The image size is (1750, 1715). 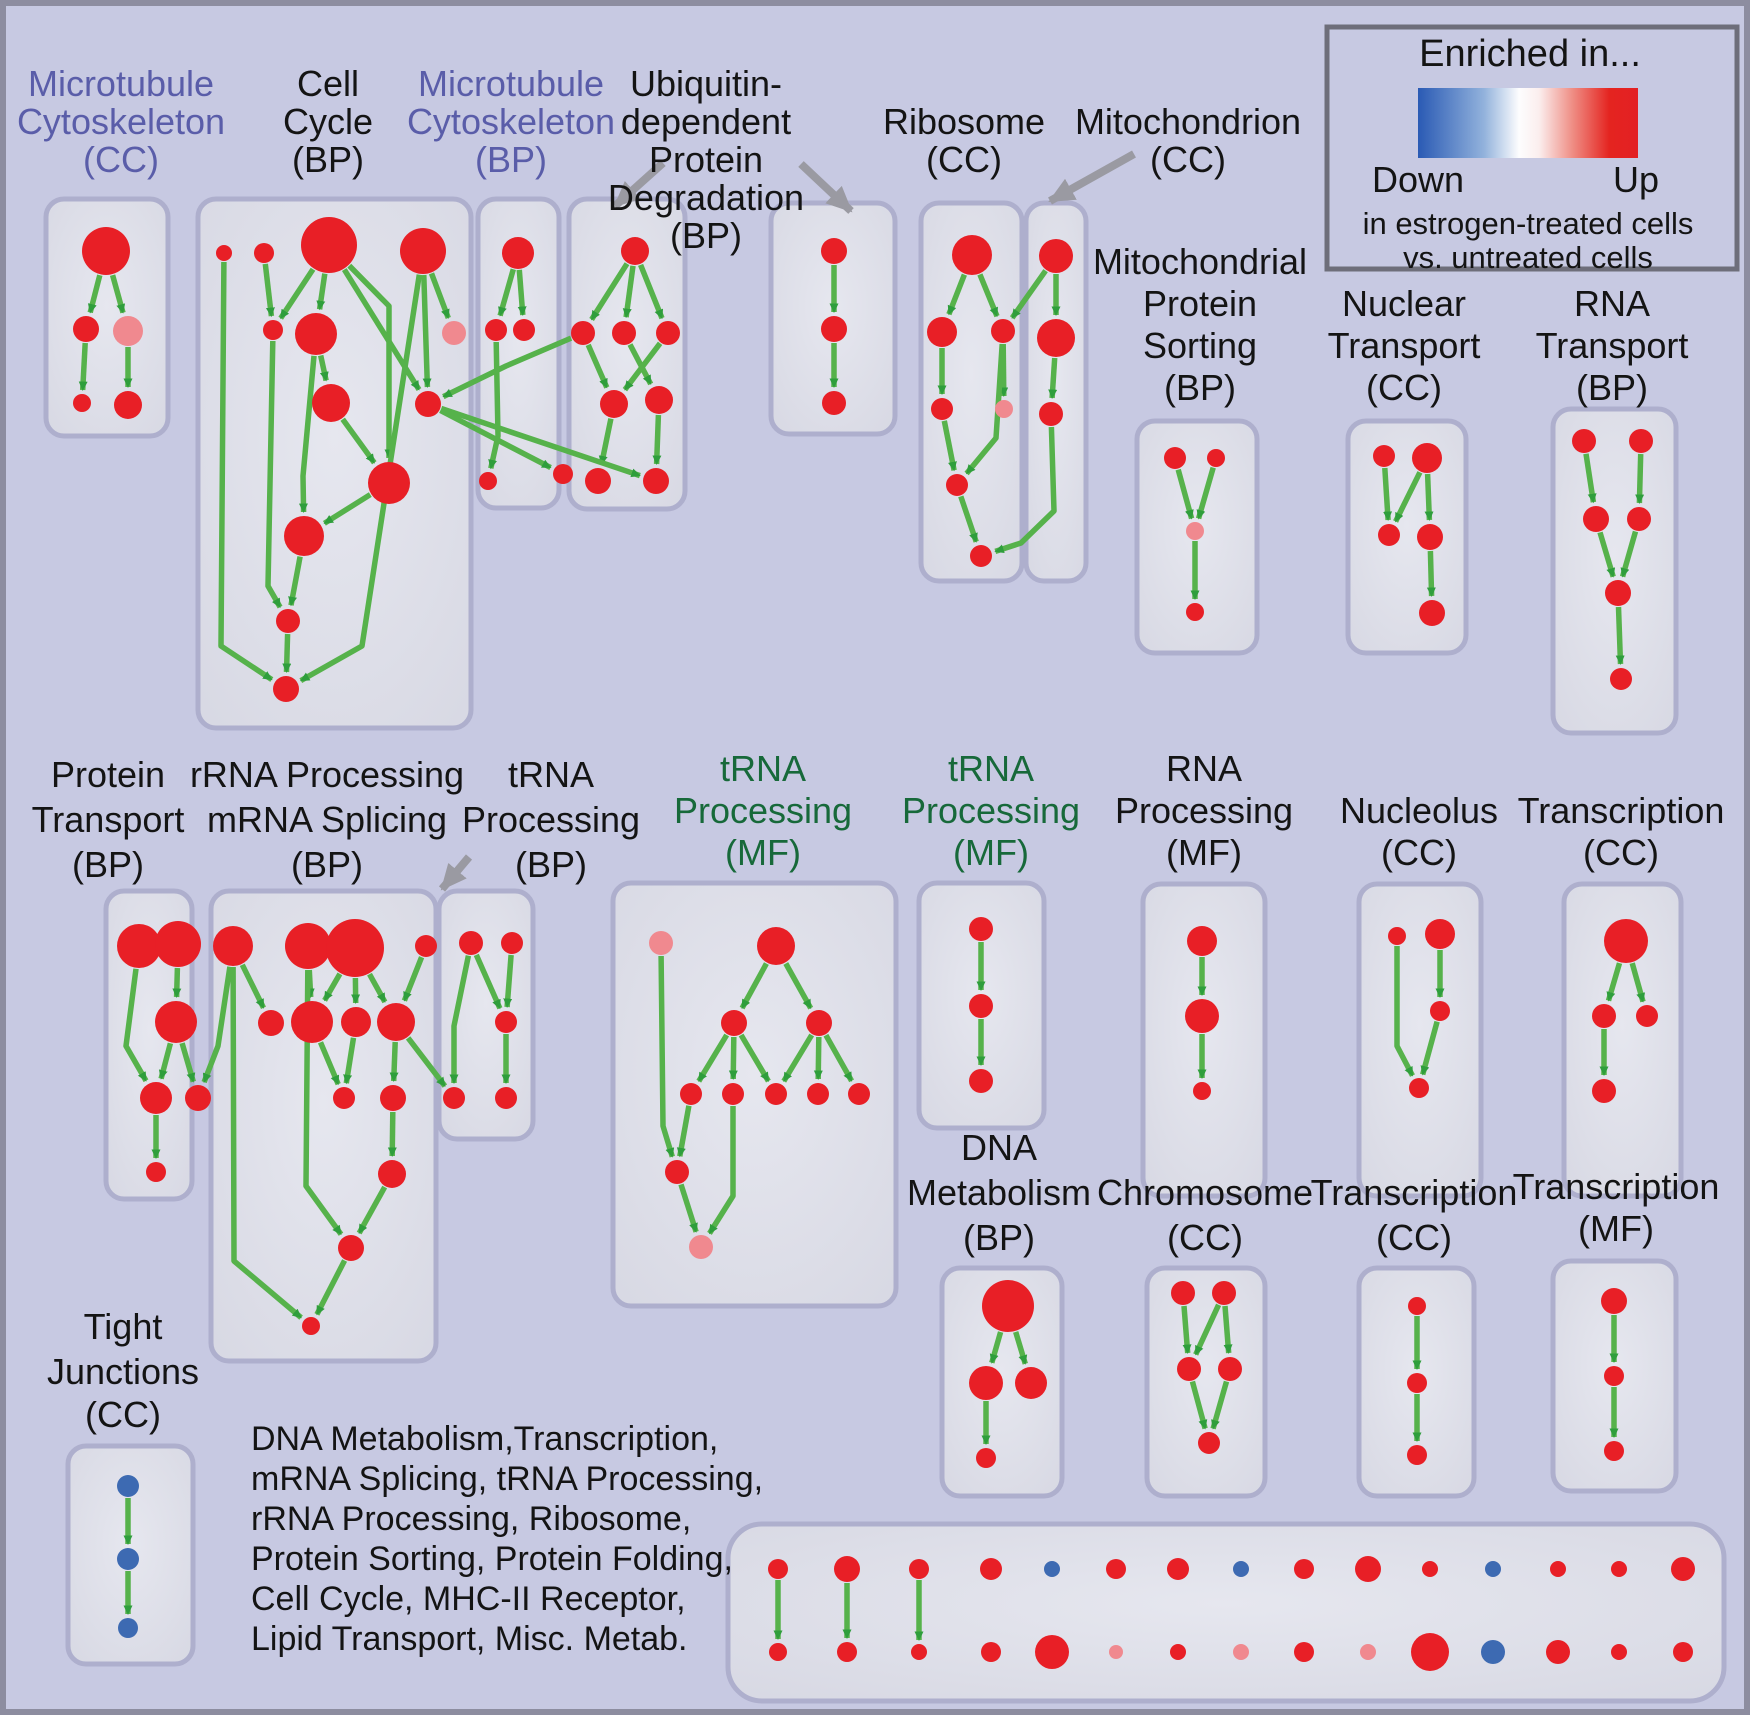 What do you see at coordinates (991, 810) in the screenshot?
I see `group-label-line-trna-processing-mf-2: Processing` at bounding box center [991, 810].